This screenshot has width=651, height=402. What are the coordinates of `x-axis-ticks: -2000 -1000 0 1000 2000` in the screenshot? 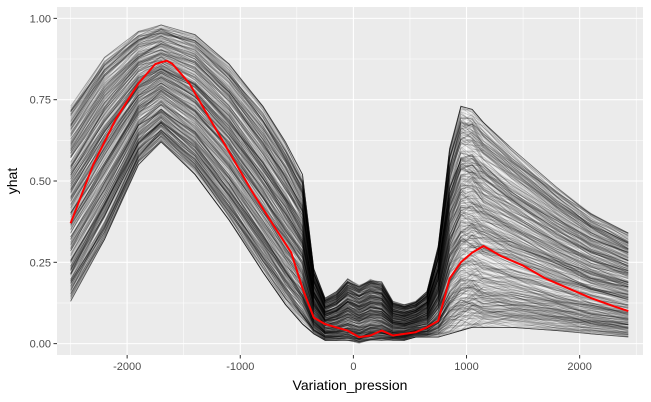 It's located at (352, 364).